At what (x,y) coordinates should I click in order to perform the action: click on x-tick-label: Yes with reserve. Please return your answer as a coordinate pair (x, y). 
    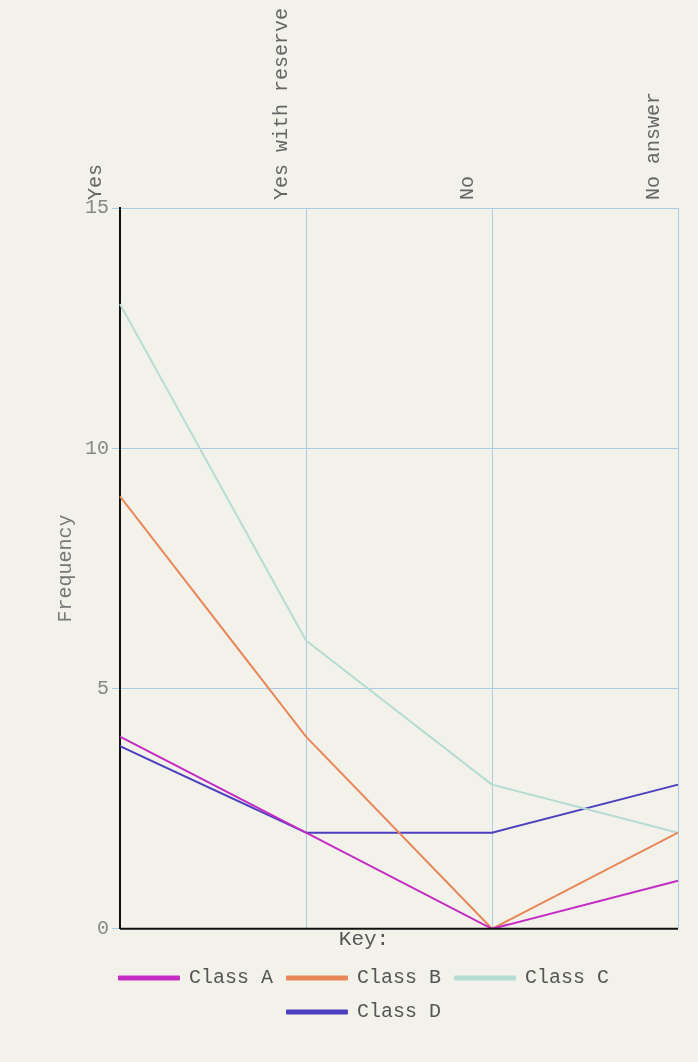
    Looking at the image, I should click on (282, 104).